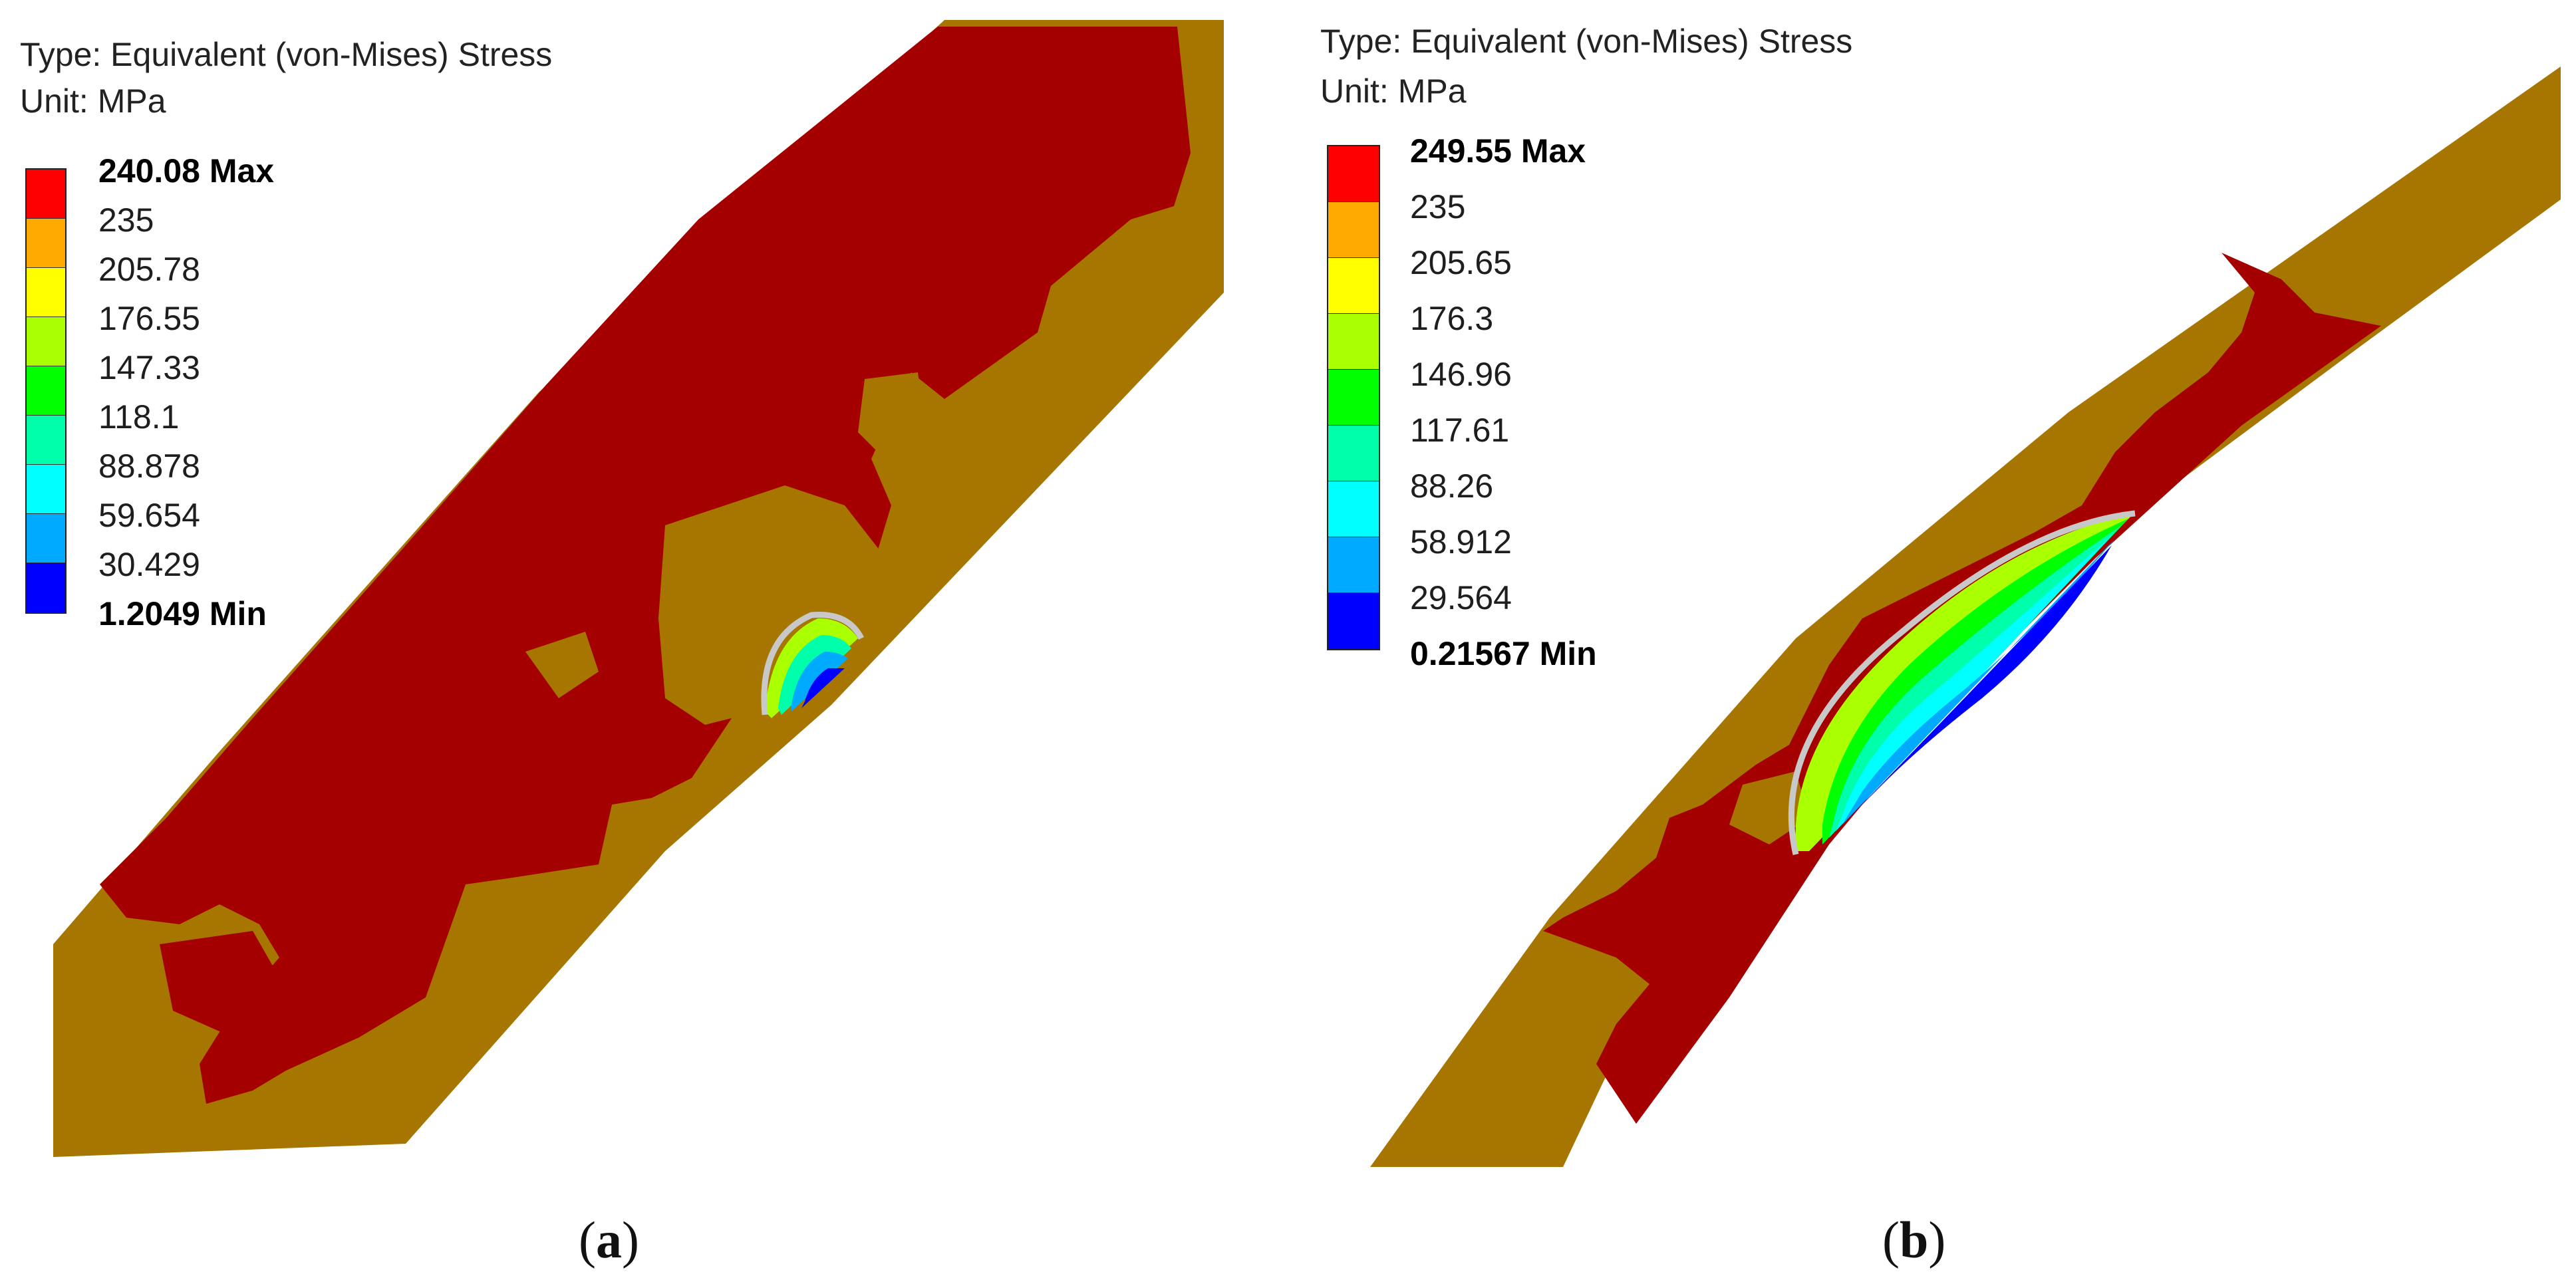 Image resolution: width=2576 pixels, height=1288 pixels. What do you see at coordinates (1461, 262) in the screenshot?
I see `legend-label: 205.65` at bounding box center [1461, 262].